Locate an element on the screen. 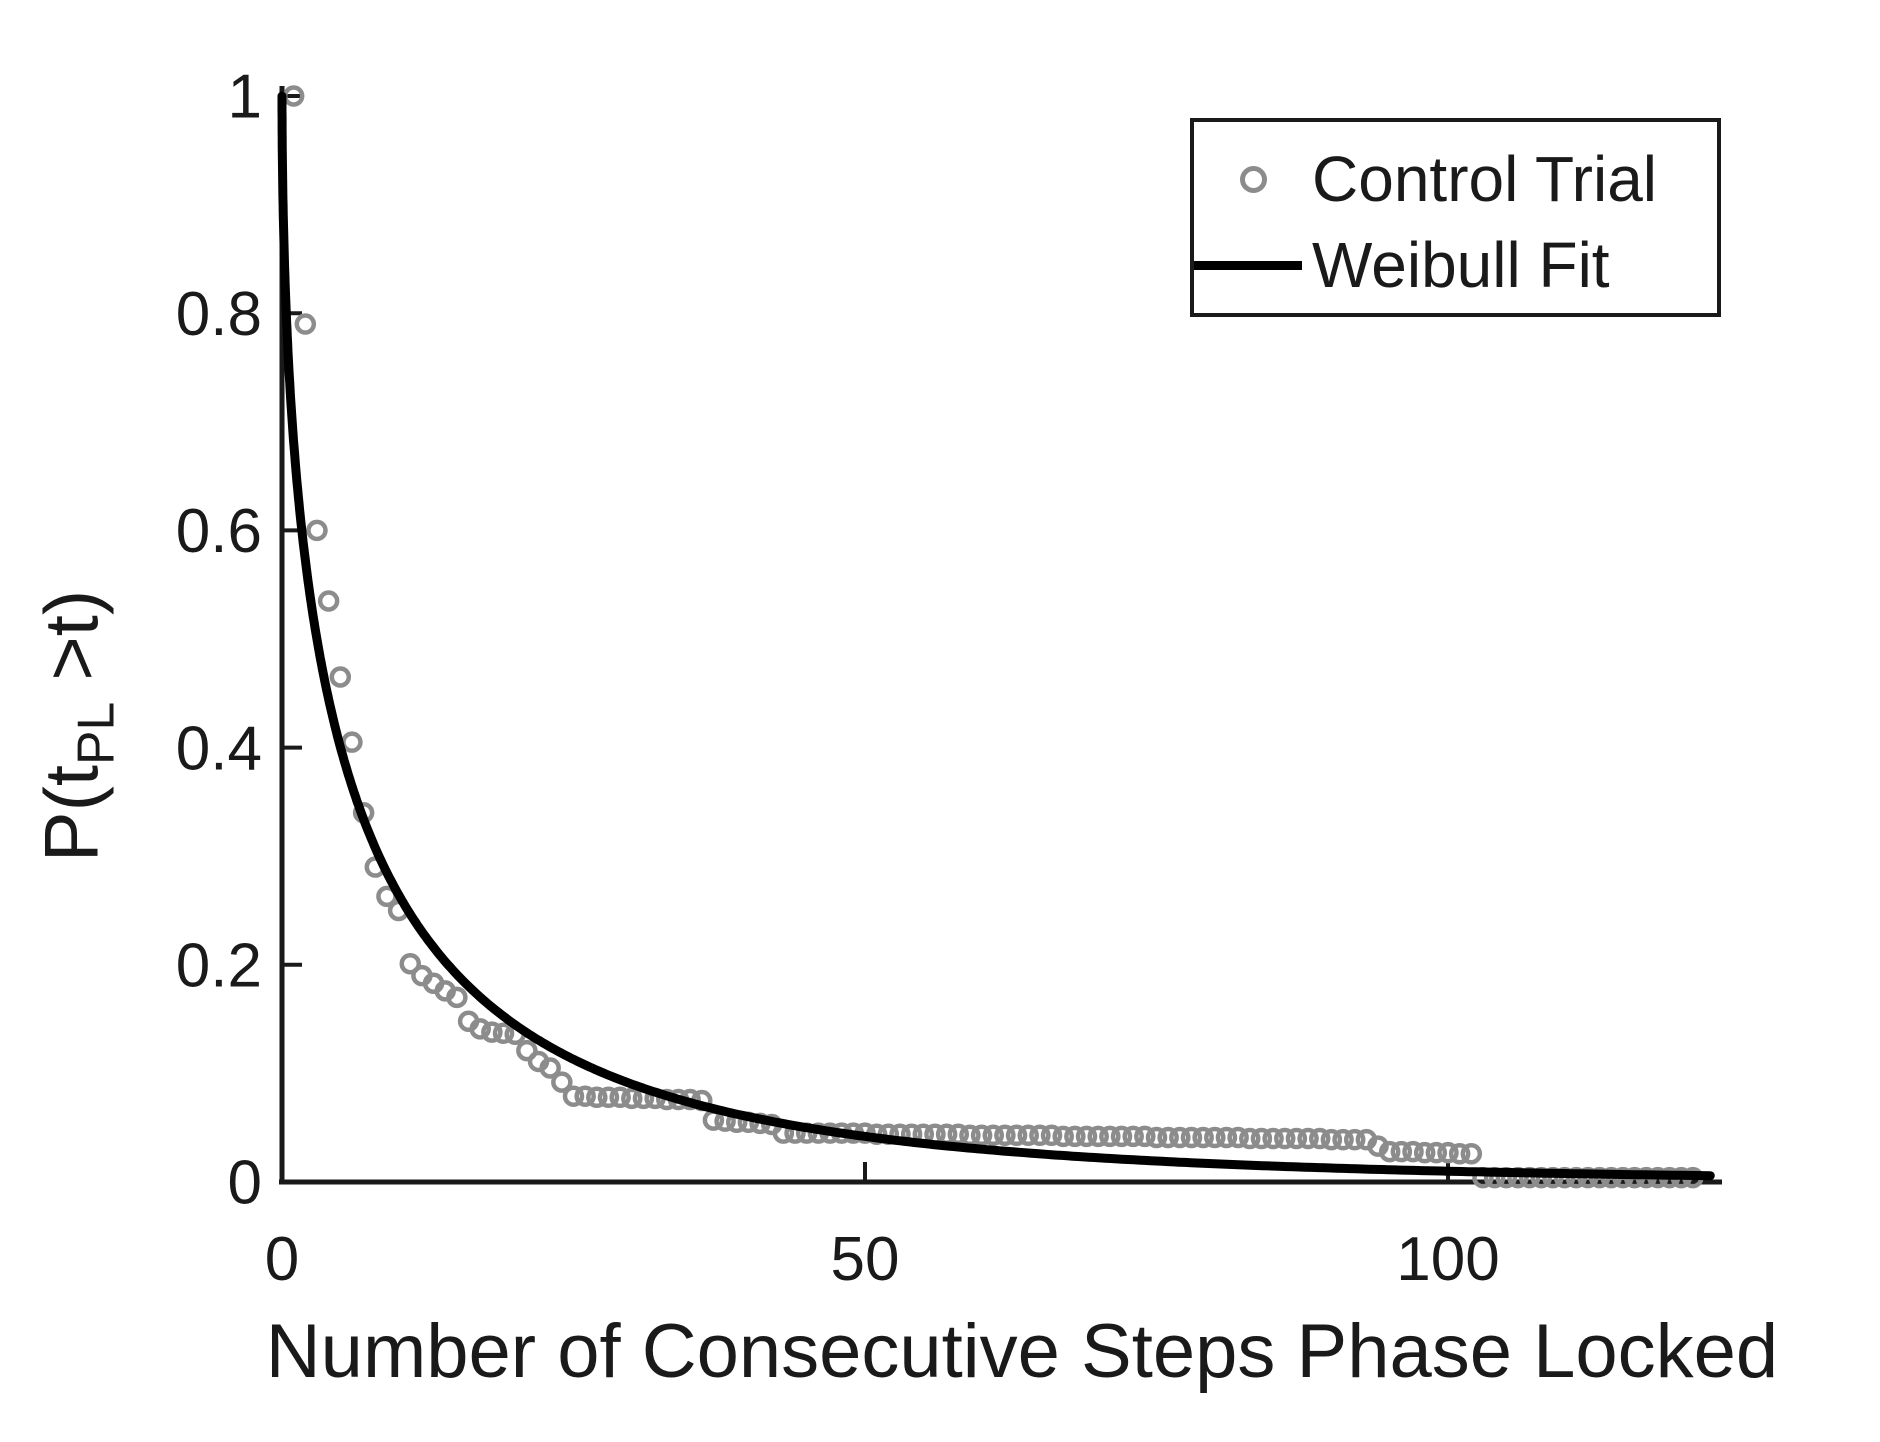 Image resolution: width=1880 pixels, height=1442 pixels. y-axis-label-subscript: PL is located at coordinates (95, 733).